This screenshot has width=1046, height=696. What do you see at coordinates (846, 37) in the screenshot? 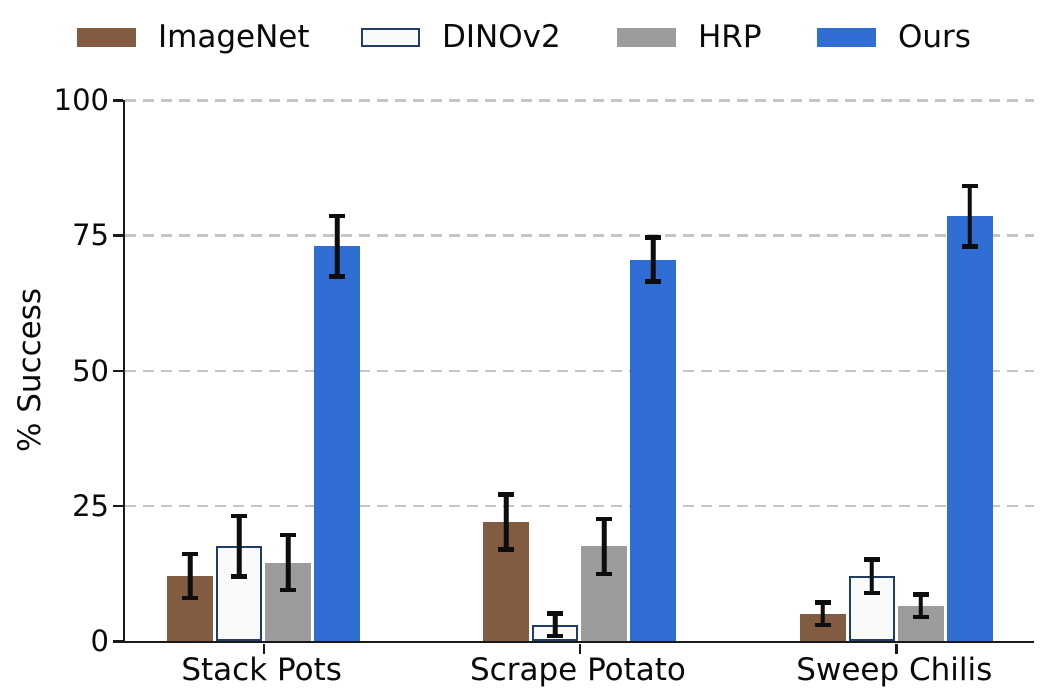
I see `legend-swatch-ours` at bounding box center [846, 37].